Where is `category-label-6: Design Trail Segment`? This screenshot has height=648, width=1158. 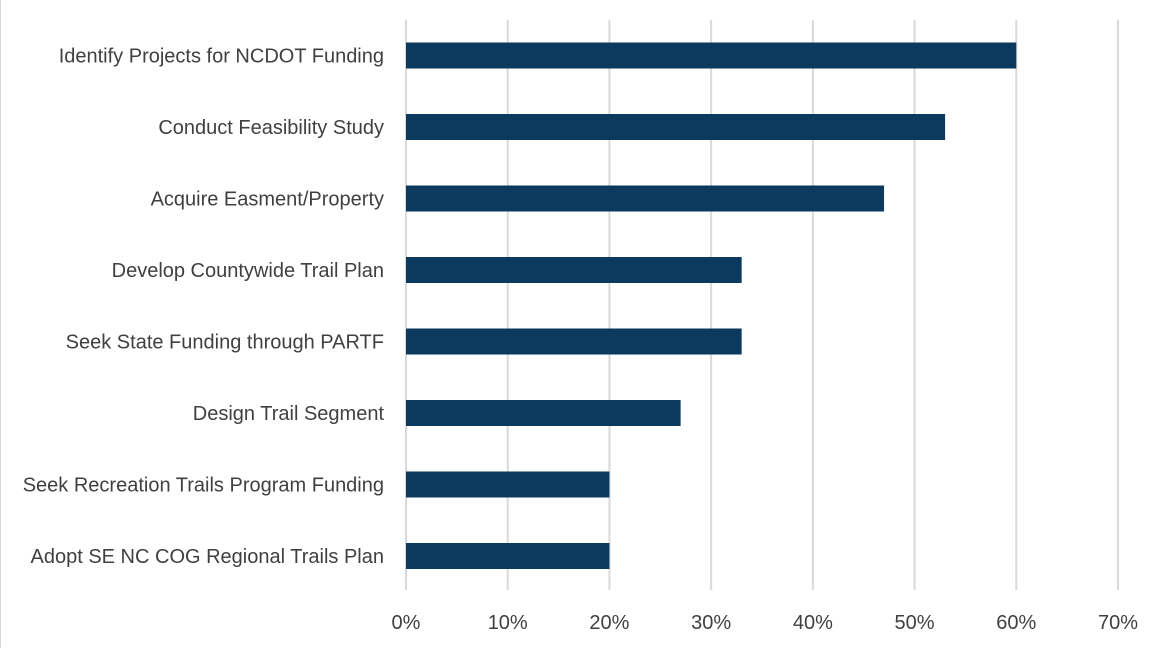
category-label-6: Design Trail Segment is located at coordinates (289, 414).